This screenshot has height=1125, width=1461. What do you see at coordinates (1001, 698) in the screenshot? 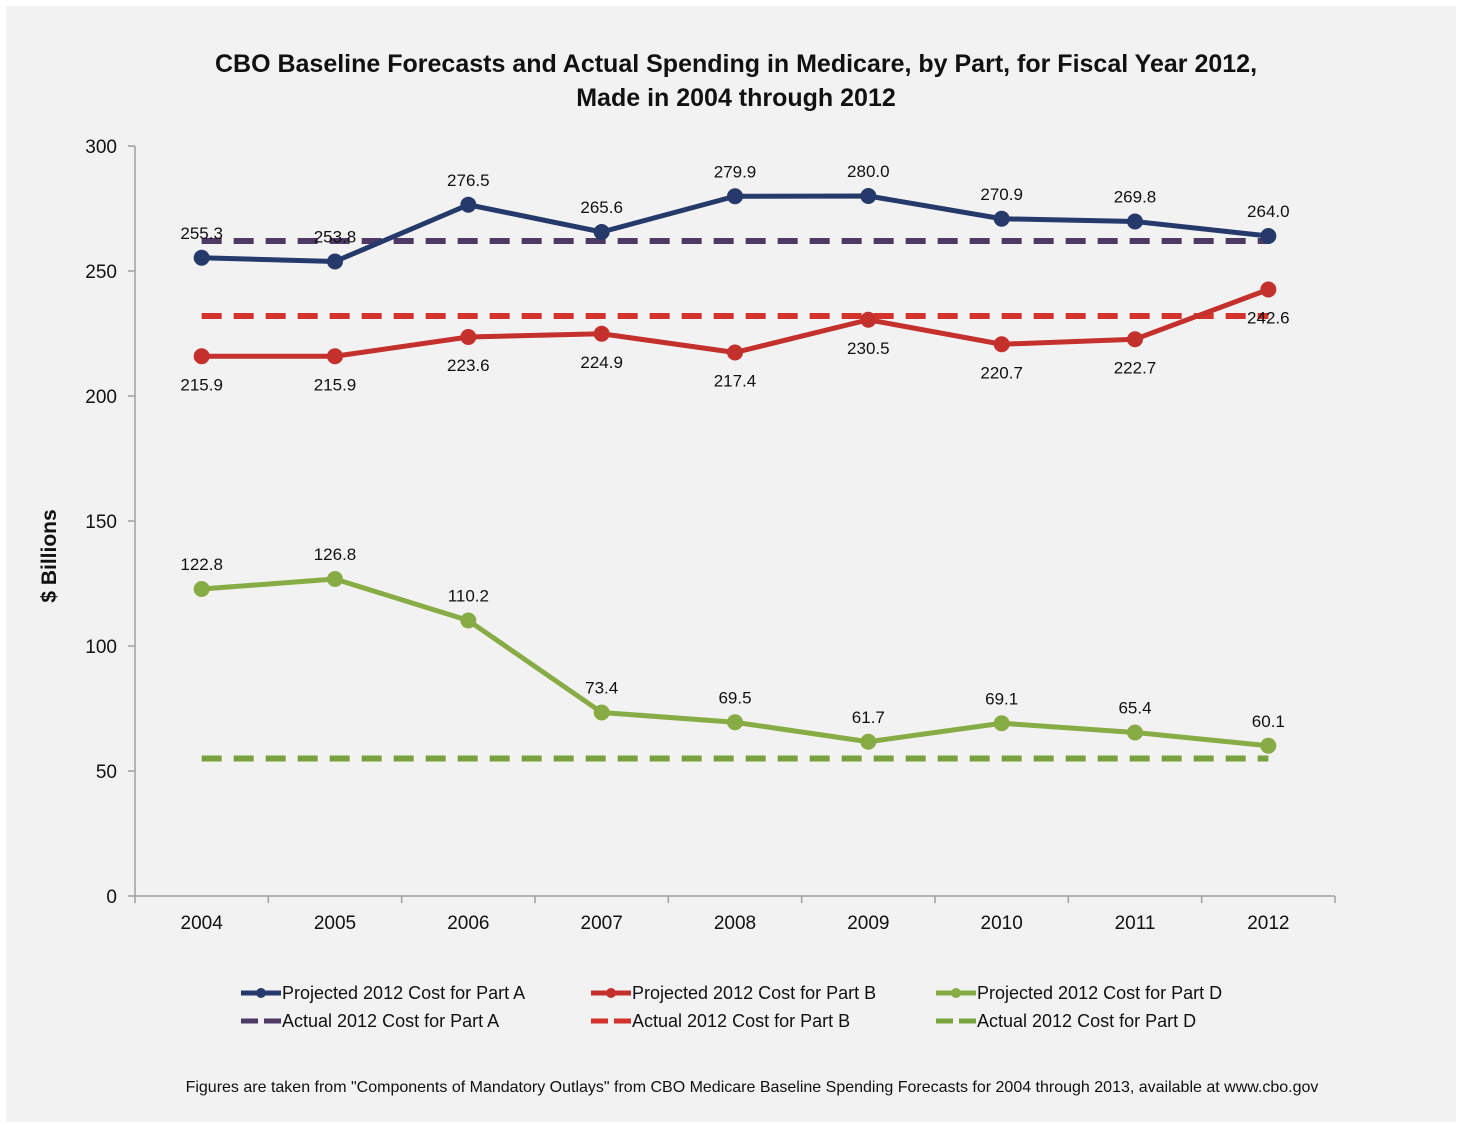
I see `data-label: 69.1` at bounding box center [1001, 698].